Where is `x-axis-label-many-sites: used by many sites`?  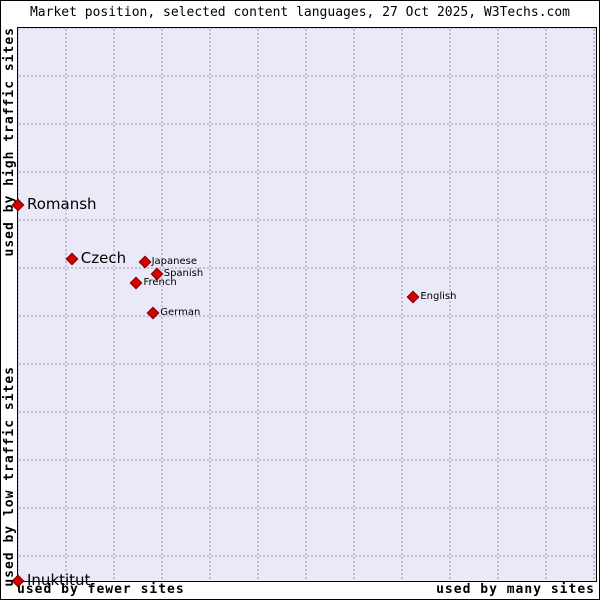 x-axis-label-many-sites: used by many sites is located at coordinates (515, 589).